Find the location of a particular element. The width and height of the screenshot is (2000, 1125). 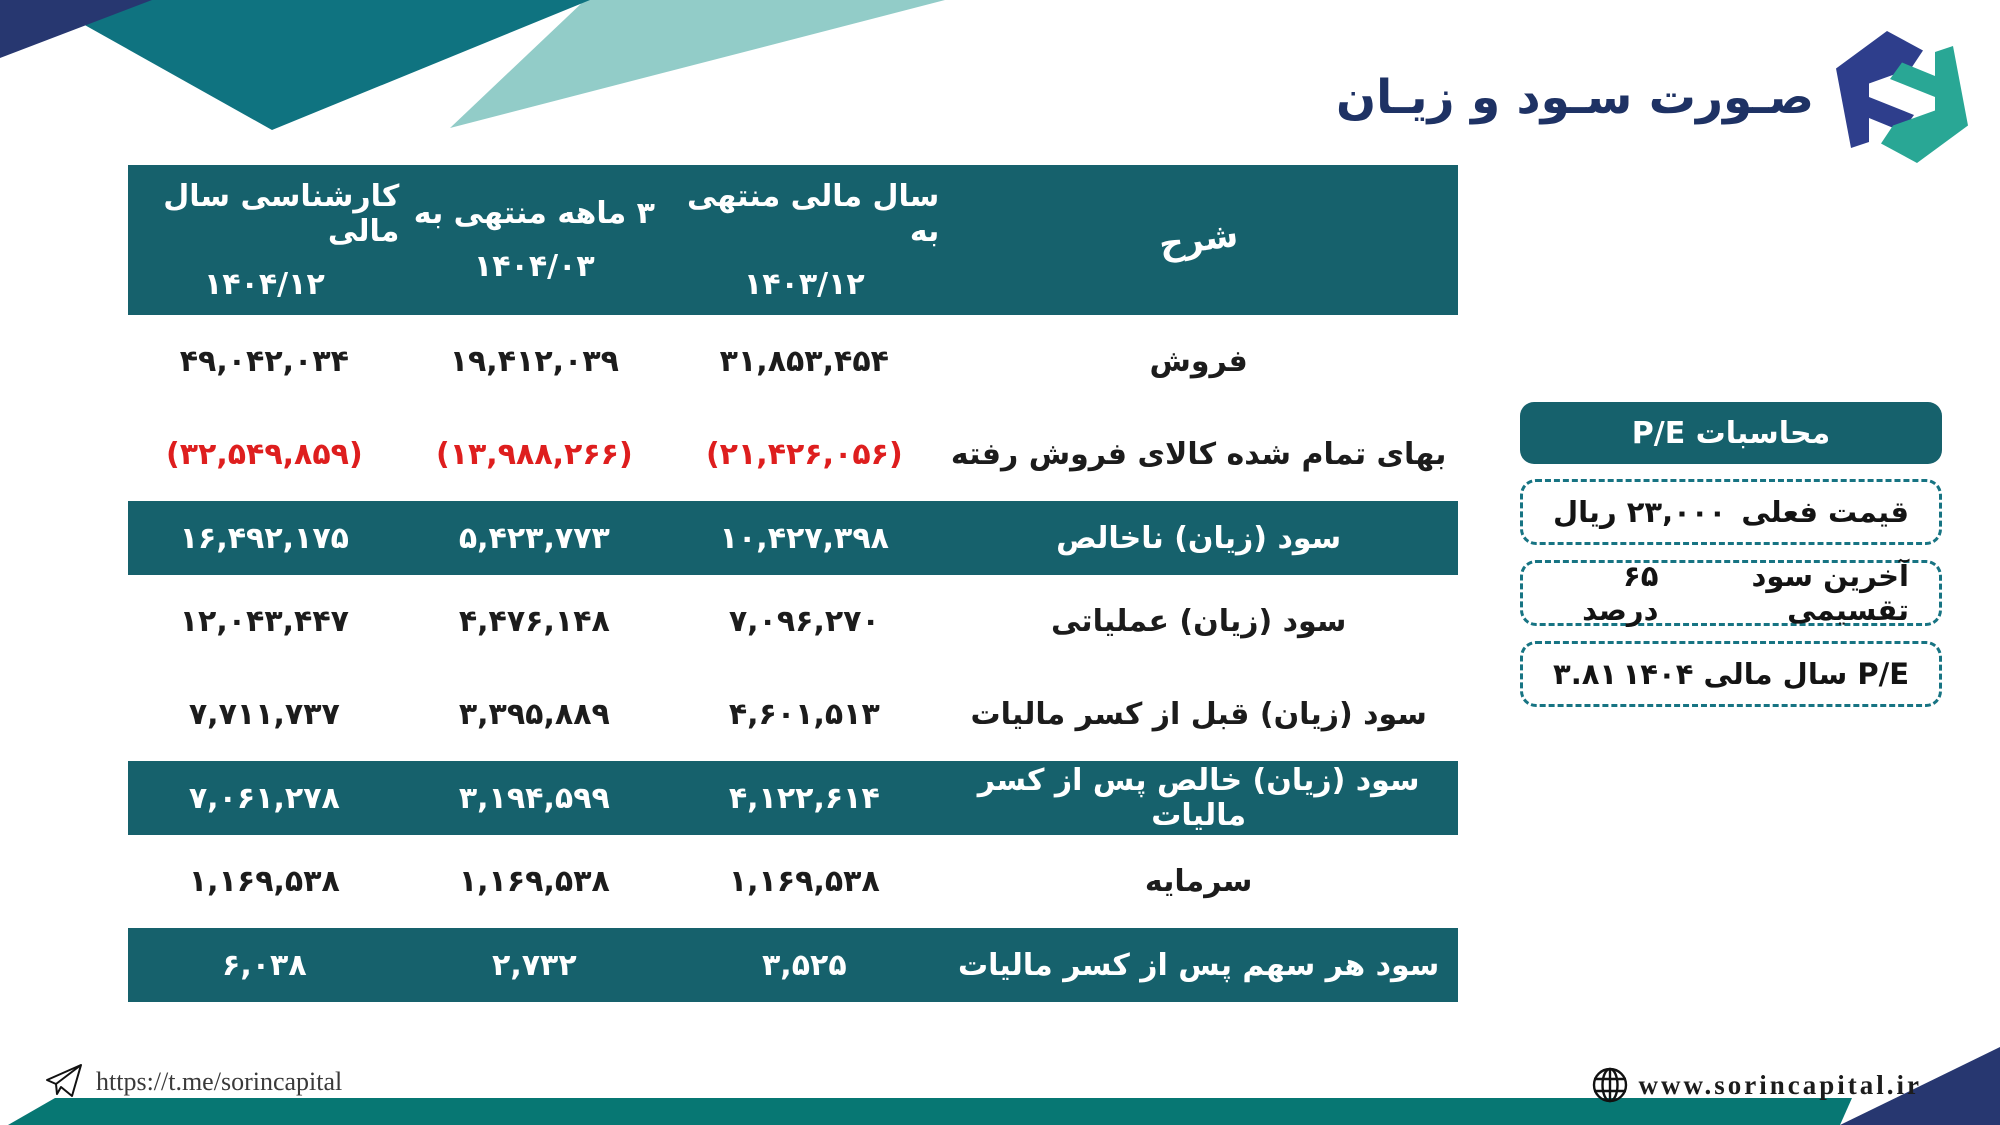

pe-item-label: P/E سال مالی ۱۴۰۴ is located at coordinates (1765, 674).